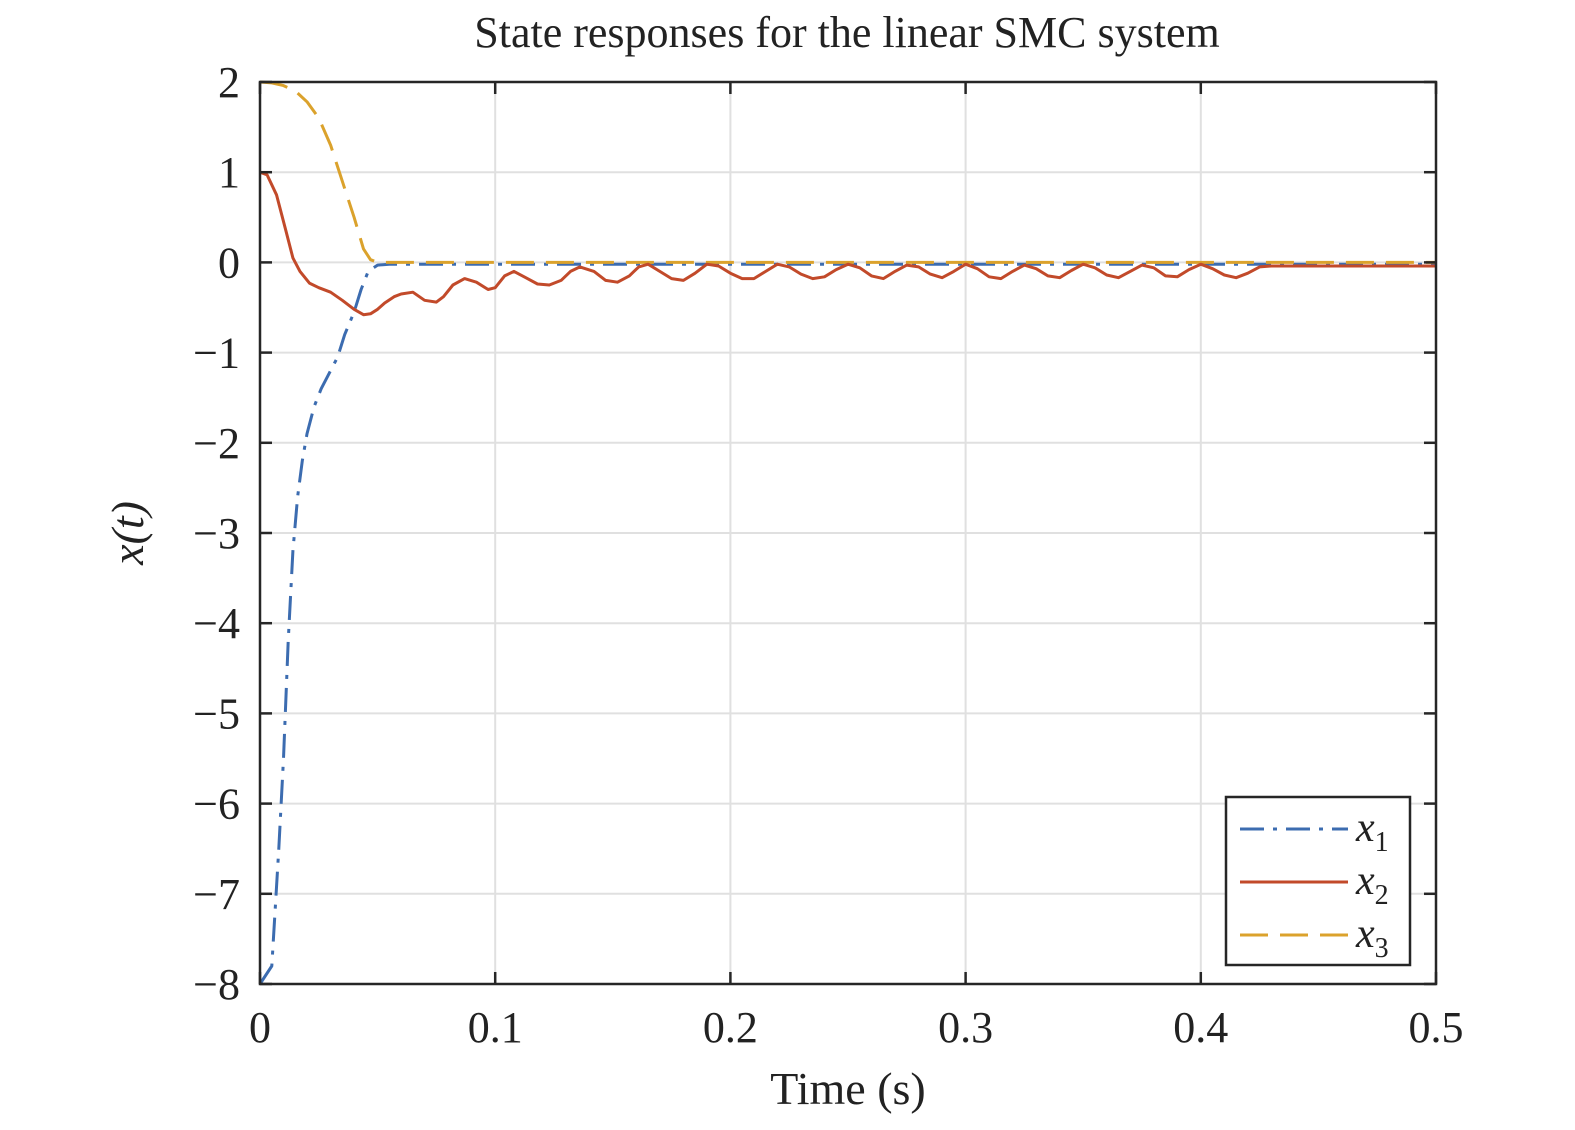 The image size is (1575, 1130). Describe the element at coordinates (127, 533) in the screenshot. I see `y-axis-label: x(t)` at that location.